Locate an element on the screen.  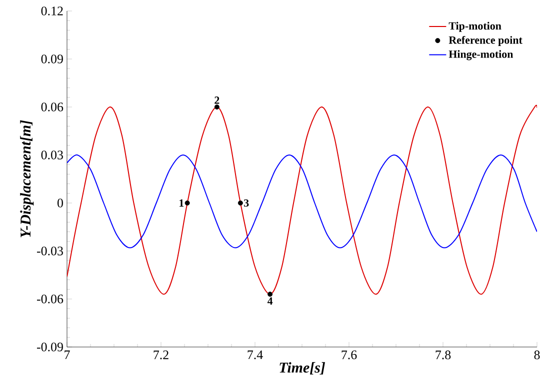
x-tick-label: 7.8 is located at coordinates (443, 355).